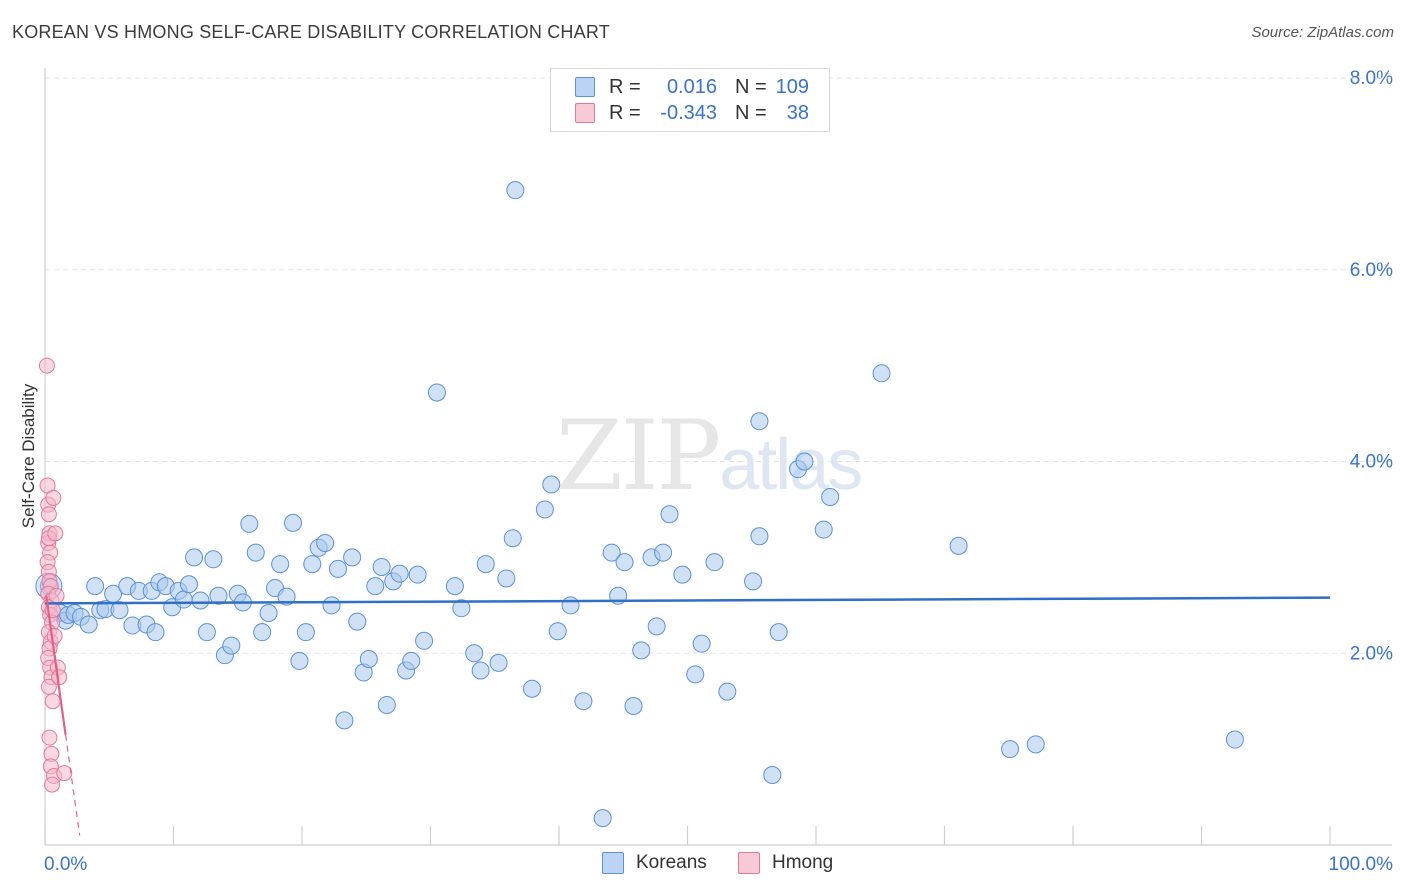  Describe the element at coordinates (1371, 462) in the screenshot. I see `y-tick-label: 4.0%` at that location.